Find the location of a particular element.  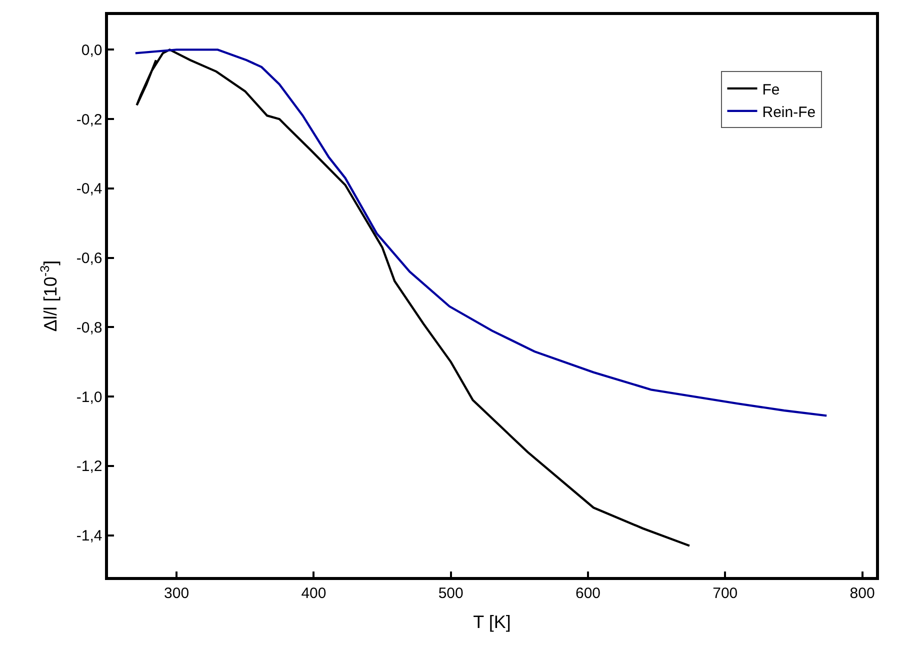

y-tick-label: -0,2 is located at coordinates (89, 119).